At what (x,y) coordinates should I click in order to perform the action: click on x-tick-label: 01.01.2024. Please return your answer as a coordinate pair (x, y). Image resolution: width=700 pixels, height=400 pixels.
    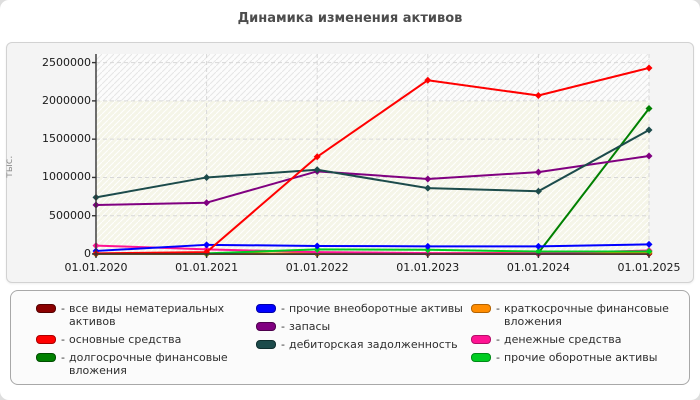
    Looking at the image, I should click on (538, 267).